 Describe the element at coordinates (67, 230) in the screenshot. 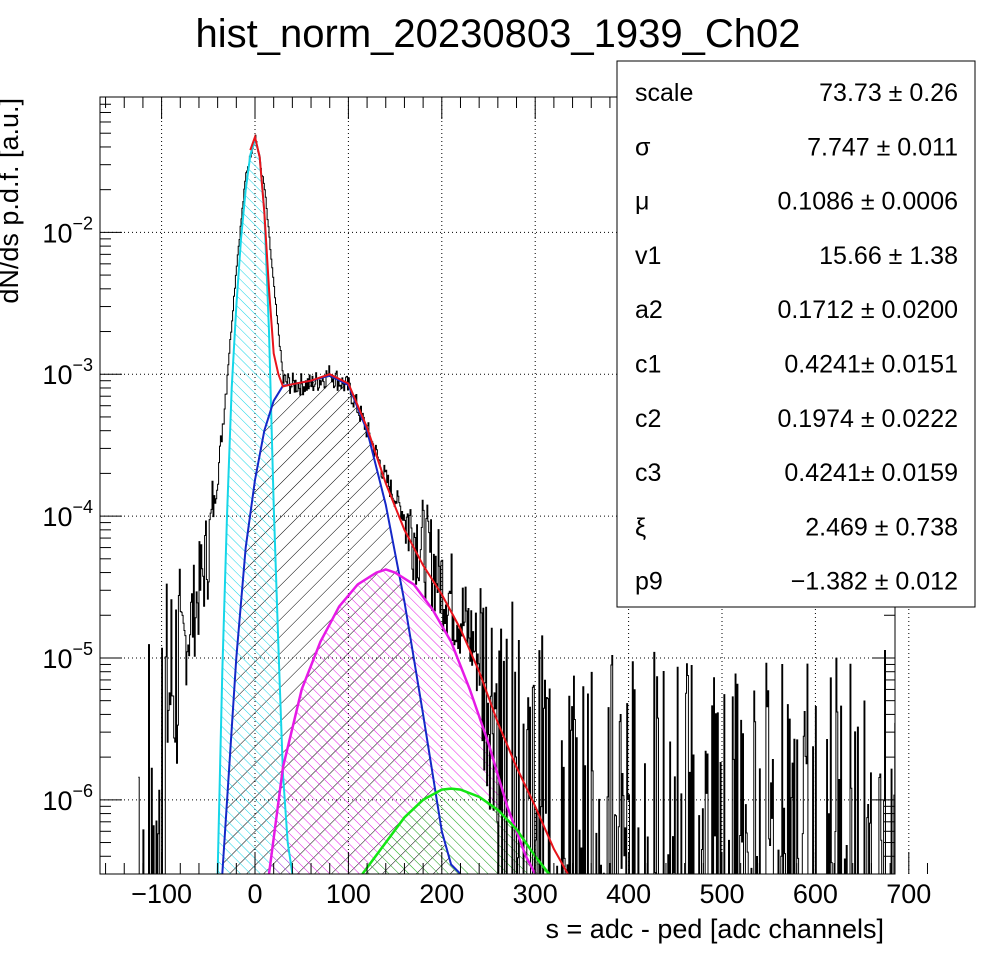

I see `y-tick-label-4: 10⁻²` at that location.